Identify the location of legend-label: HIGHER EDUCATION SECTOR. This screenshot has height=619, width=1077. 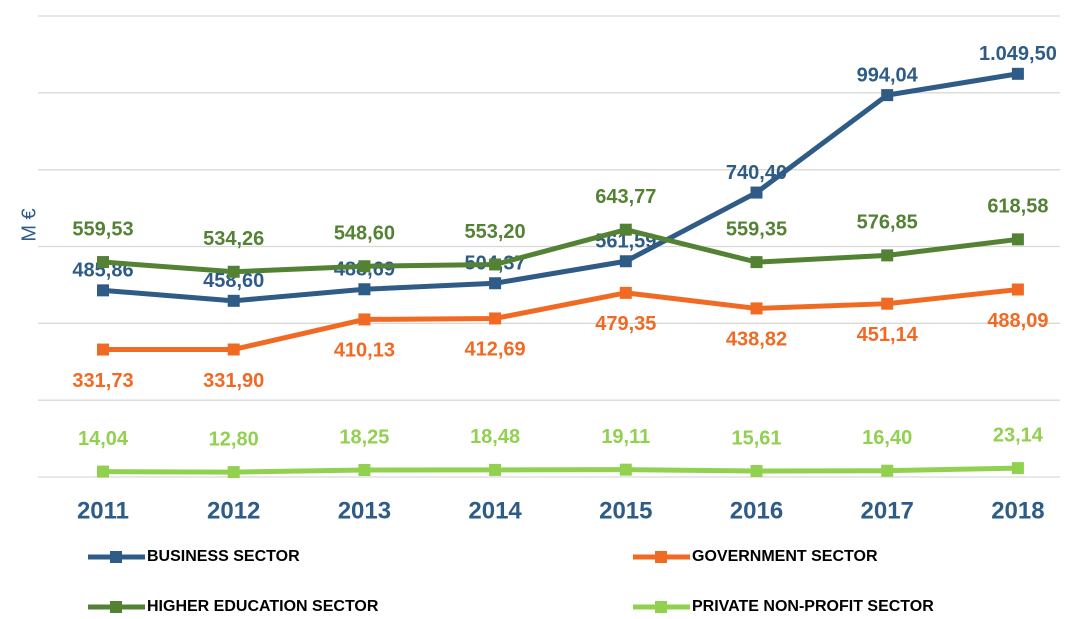
(263, 606).